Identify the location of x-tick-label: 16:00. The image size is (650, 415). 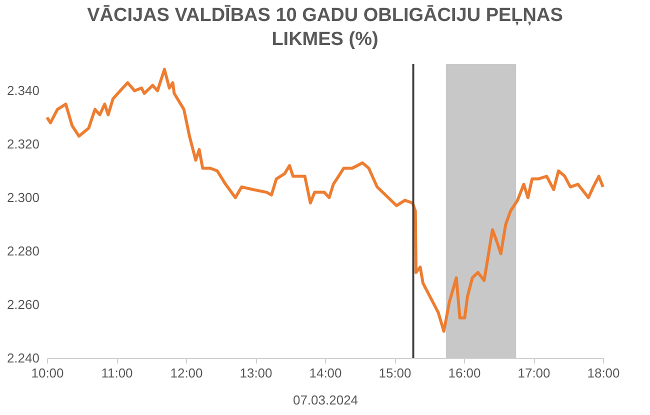
(464, 373).